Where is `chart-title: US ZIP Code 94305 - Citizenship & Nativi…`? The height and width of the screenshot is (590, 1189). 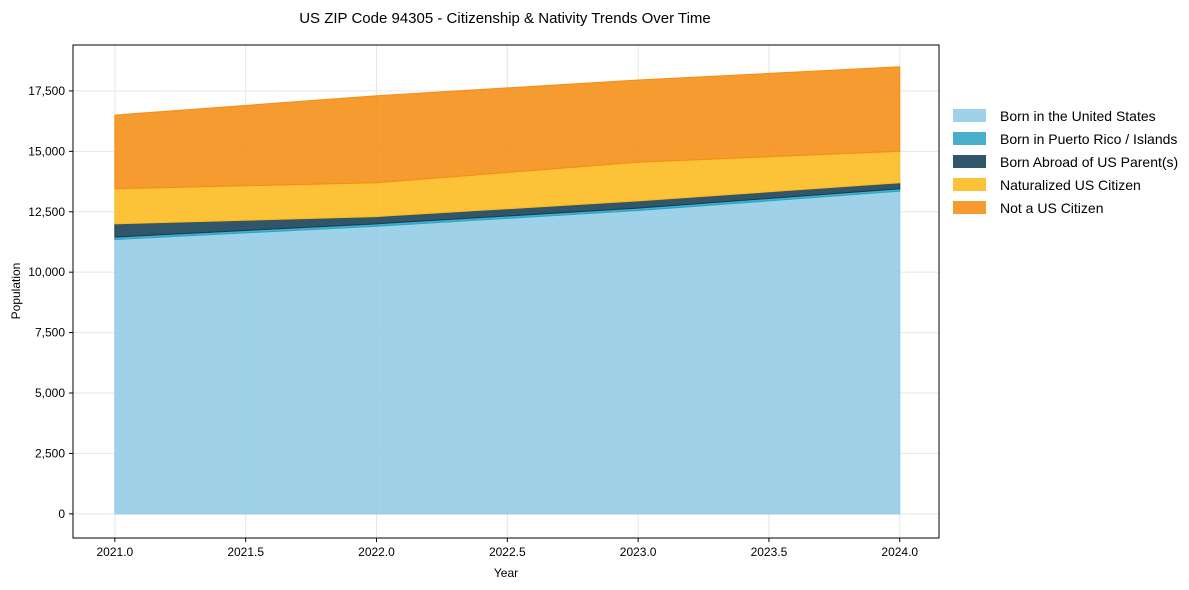 chart-title: US ZIP Code 94305 - Citizenship & Nativi… is located at coordinates (505, 18).